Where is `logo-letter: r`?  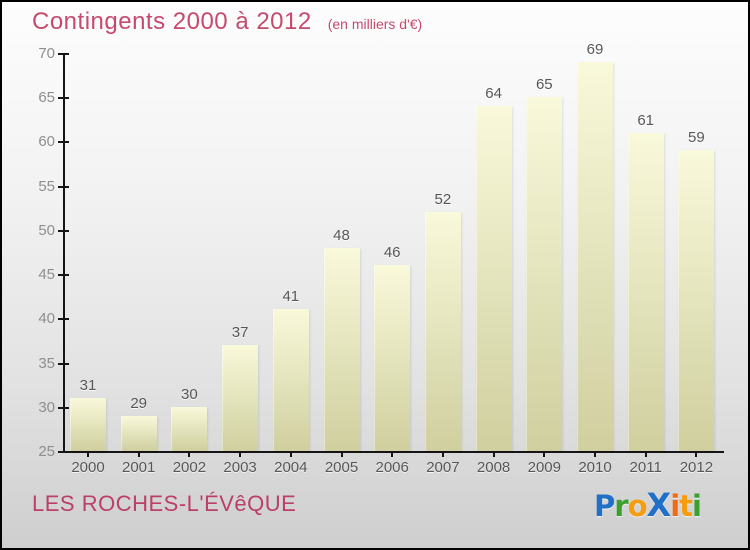 logo-letter: r is located at coordinates (621, 506).